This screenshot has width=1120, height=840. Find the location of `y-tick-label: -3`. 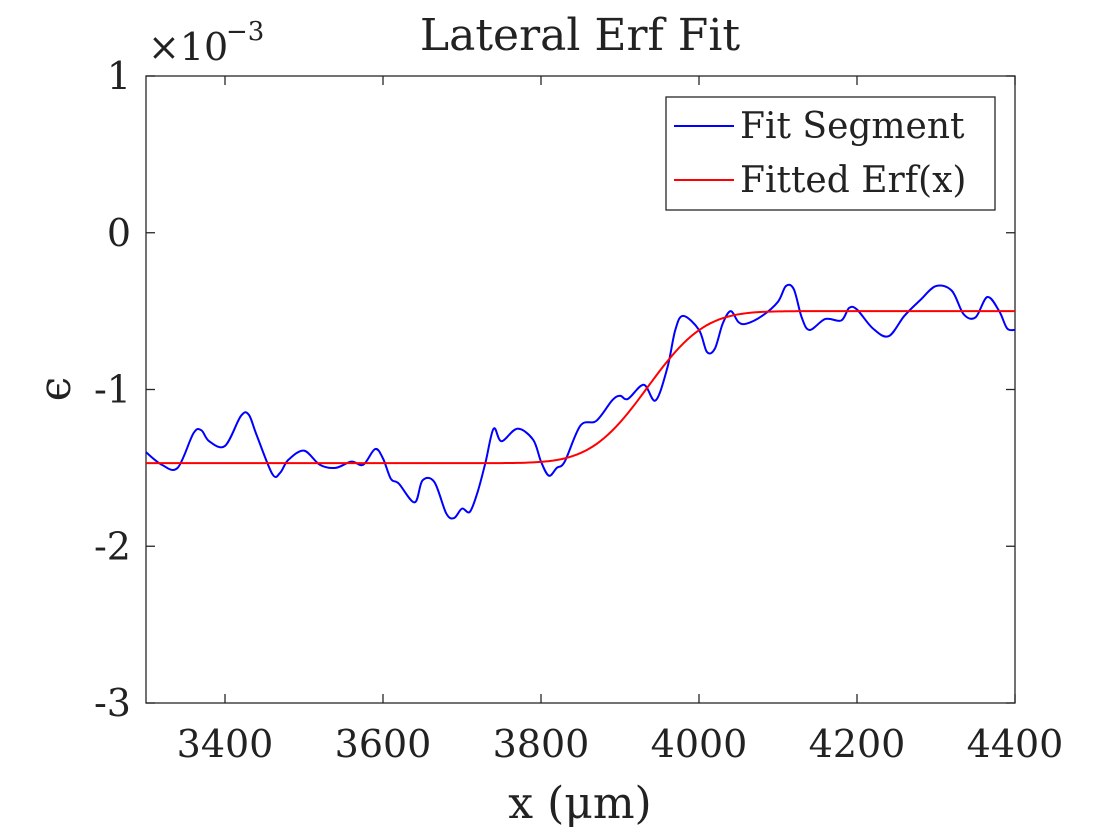

y-tick-label: -3 is located at coordinates (112, 703).